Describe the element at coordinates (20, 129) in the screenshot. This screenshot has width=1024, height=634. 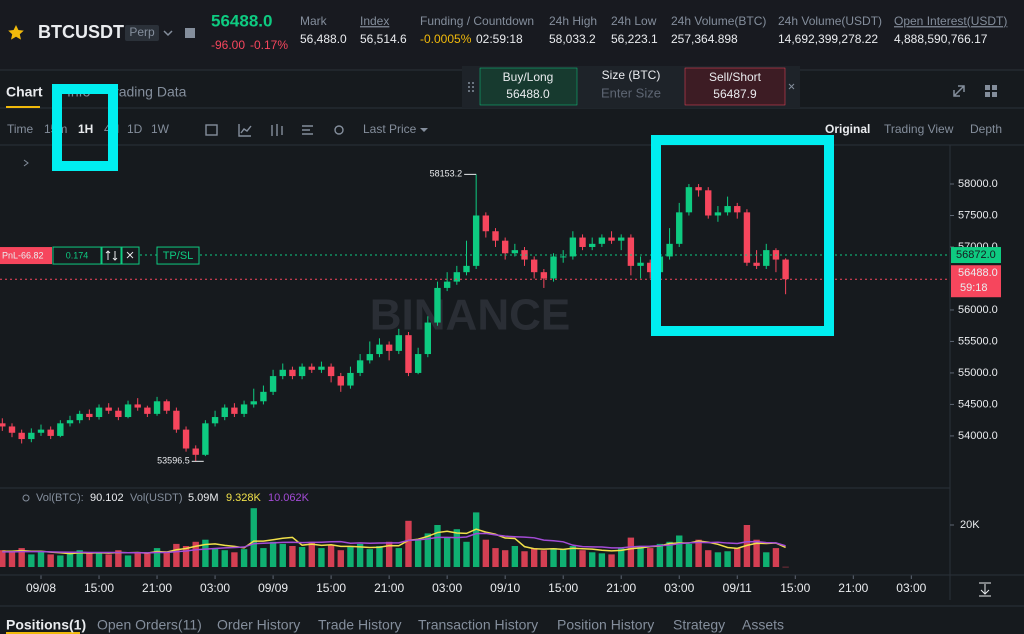
I see `interval: Time` at that location.